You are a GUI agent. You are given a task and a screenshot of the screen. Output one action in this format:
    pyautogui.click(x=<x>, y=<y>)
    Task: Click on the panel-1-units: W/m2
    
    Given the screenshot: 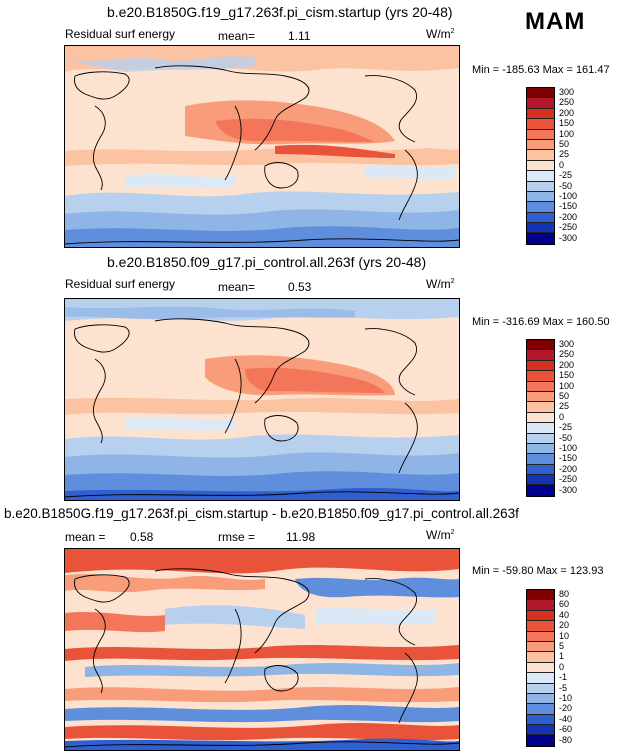 What is the action you would take?
    pyautogui.click(x=440, y=34)
    